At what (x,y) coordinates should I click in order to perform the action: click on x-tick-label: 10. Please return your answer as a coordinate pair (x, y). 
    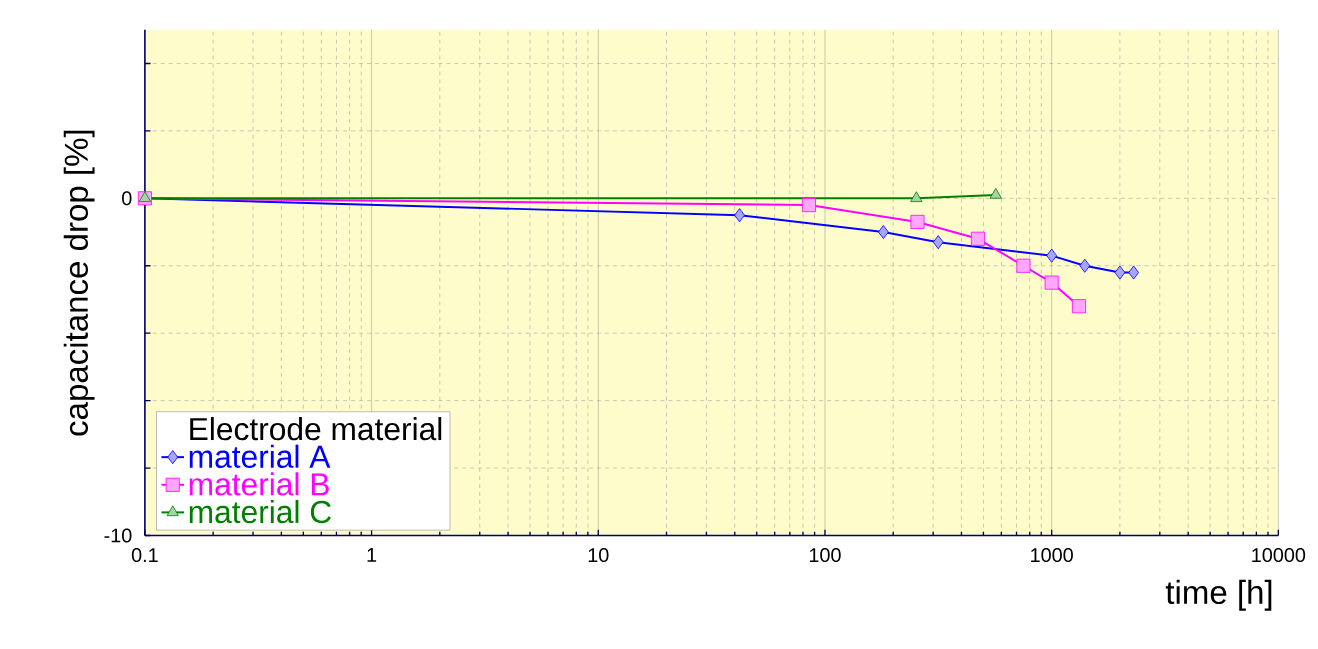
    Looking at the image, I should click on (598, 555).